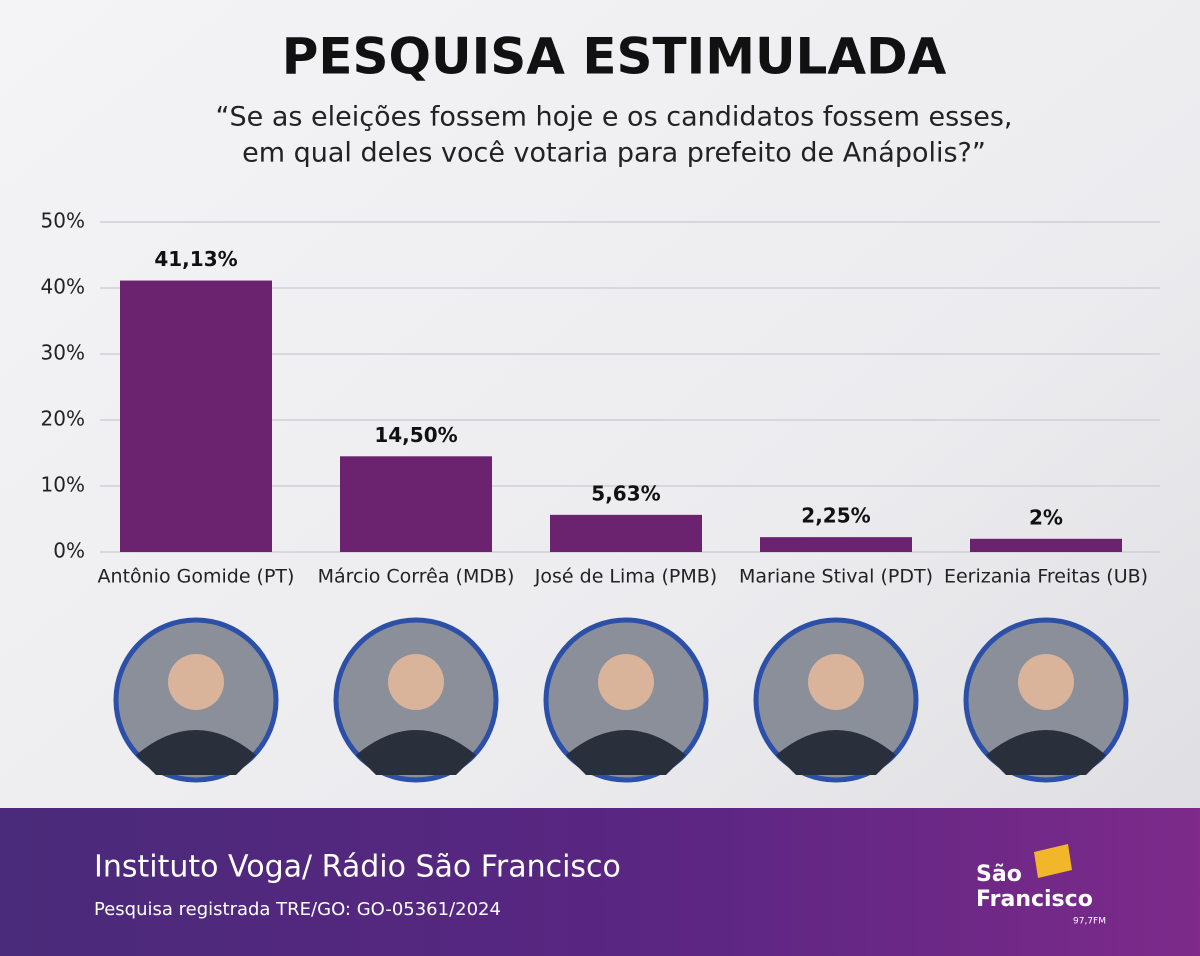 This screenshot has width=1200, height=956. What do you see at coordinates (63, 419) in the screenshot?
I see `y-tick-label: 20%` at bounding box center [63, 419].